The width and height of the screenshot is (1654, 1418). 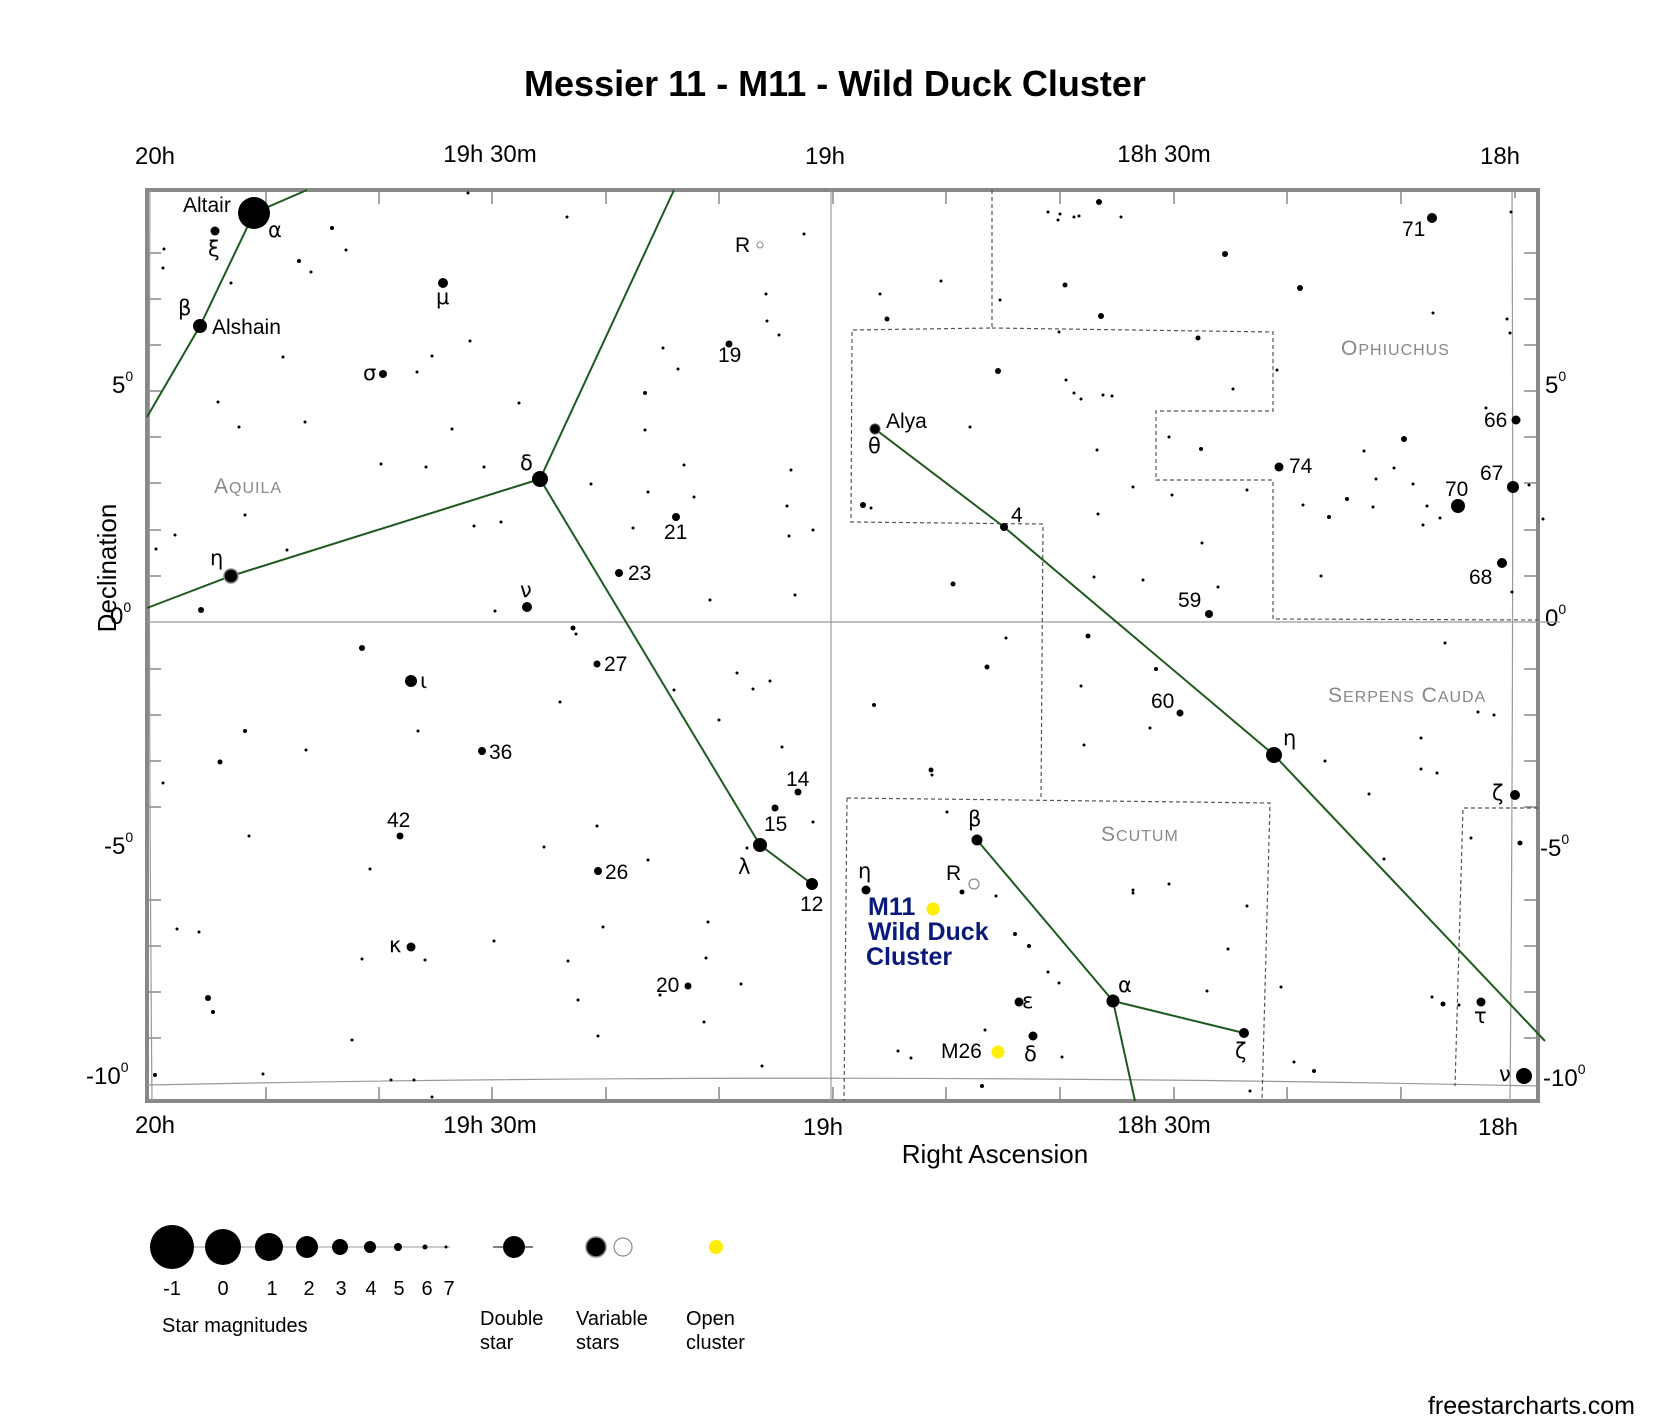 What do you see at coordinates (760, 245) in the screenshot?
I see `star-r-aql` at bounding box center [760, 245].